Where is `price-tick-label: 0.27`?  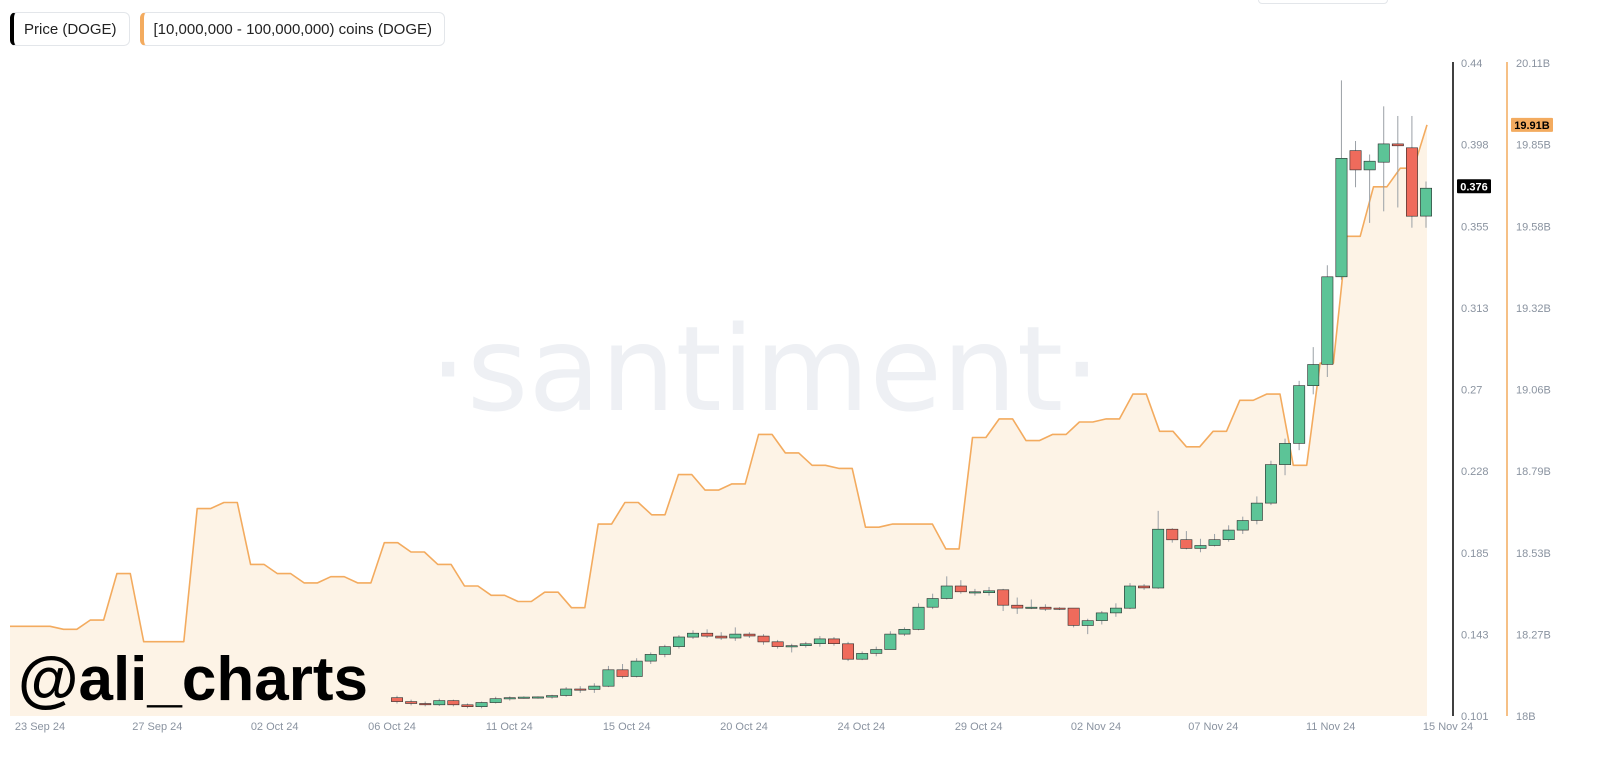 price-tick-label: 0.27 is located at coordinates (1471, 391).